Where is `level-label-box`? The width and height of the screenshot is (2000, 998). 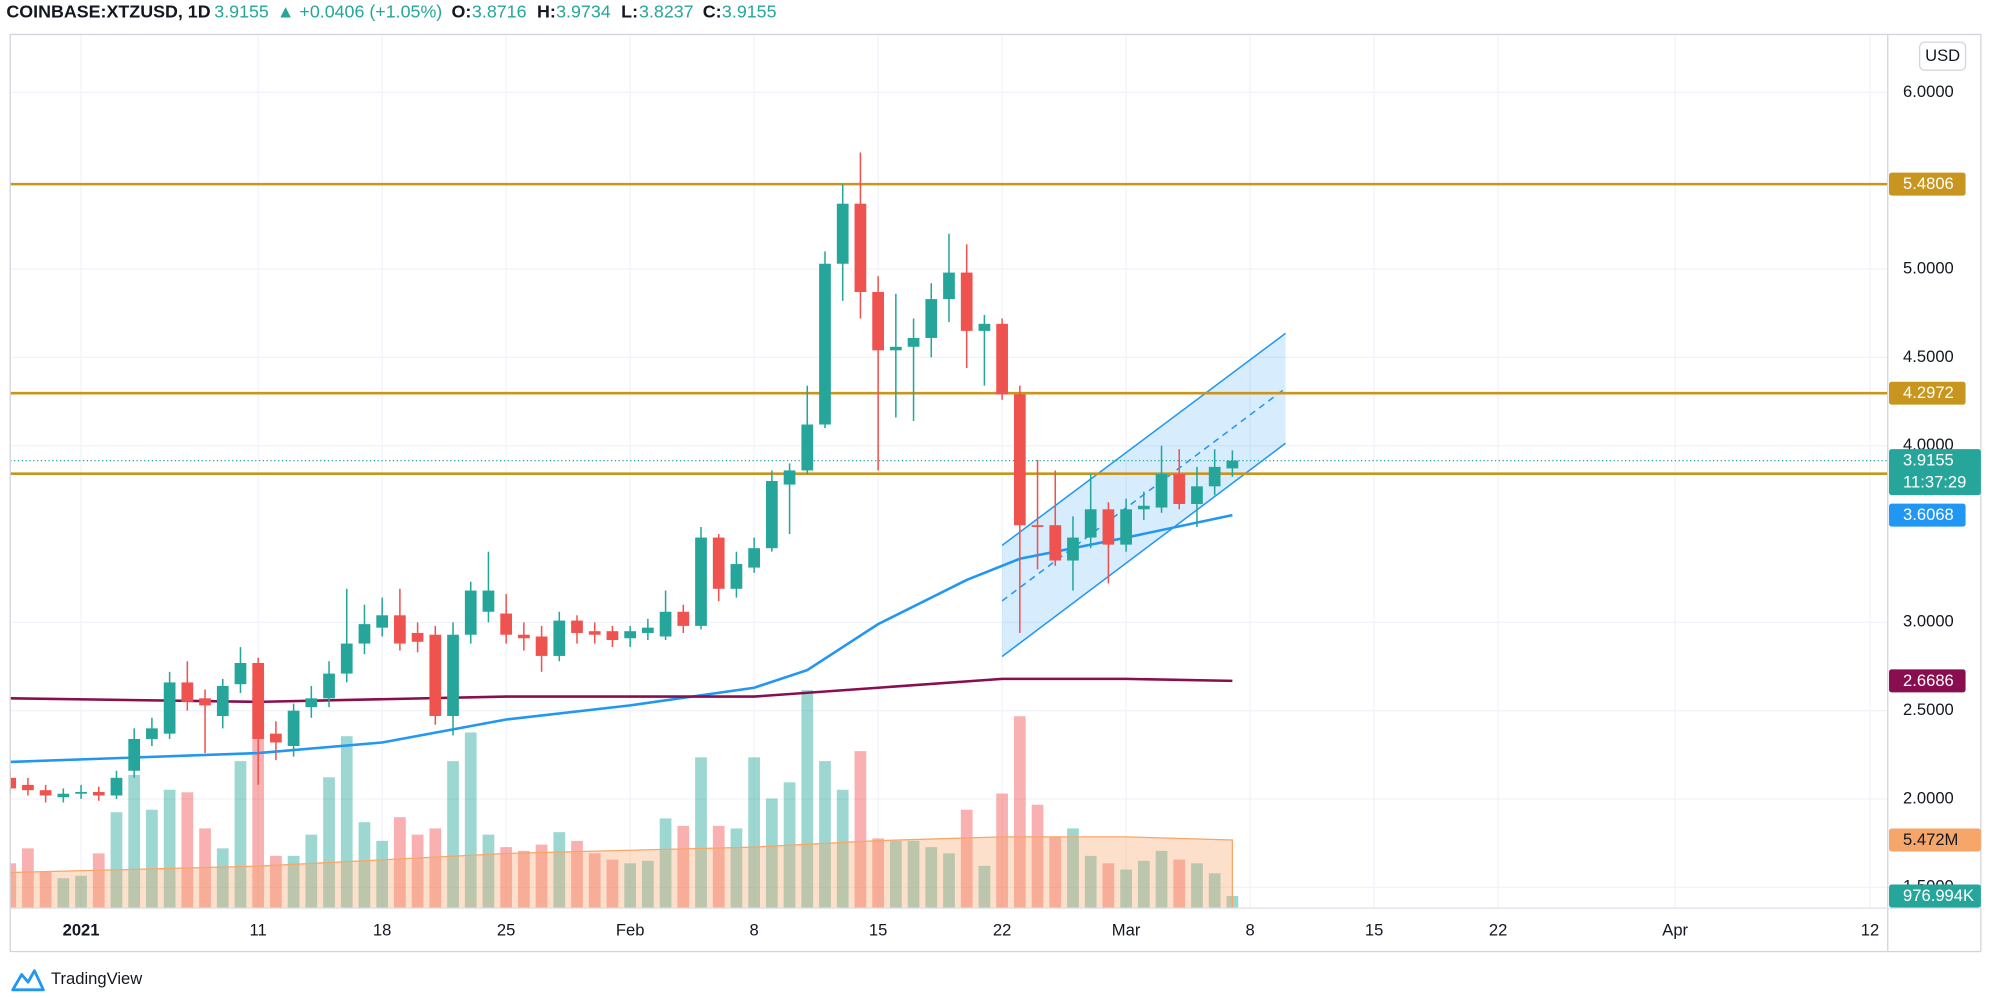
level-label-box is located at coordinates (1927, 393).